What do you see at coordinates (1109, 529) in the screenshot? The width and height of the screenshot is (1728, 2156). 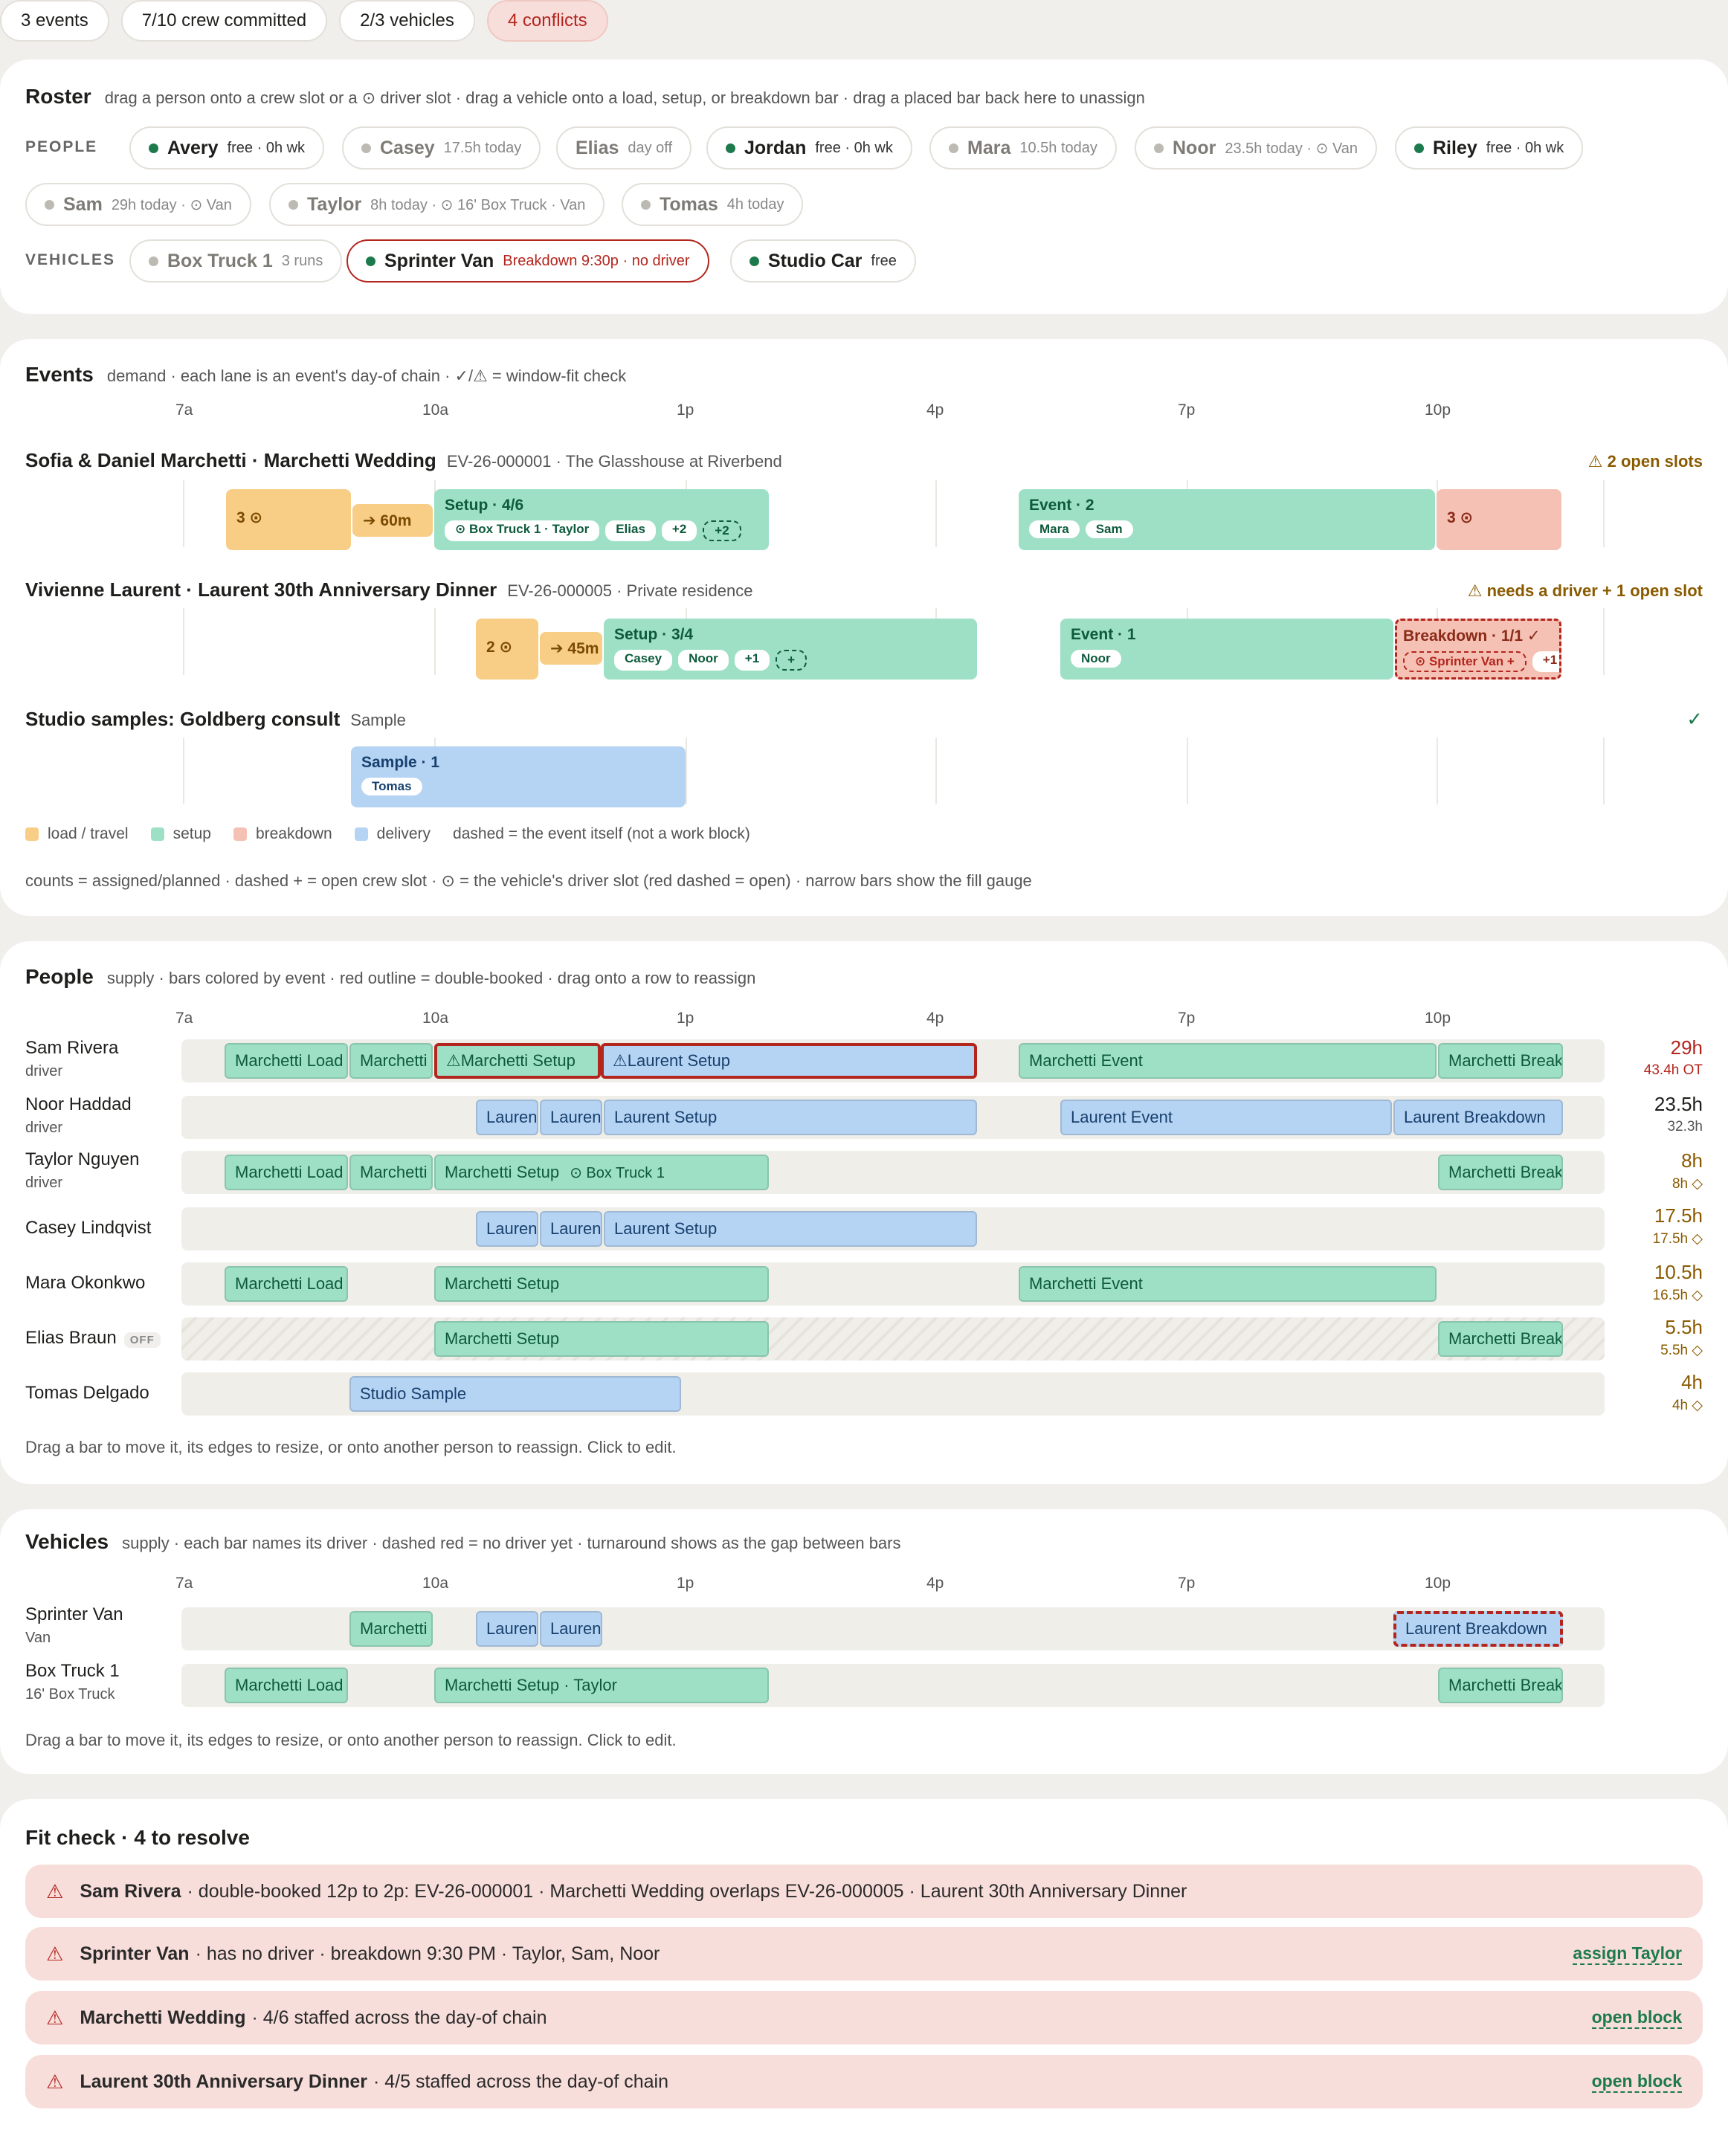 I see `crew-tag: Sam` at bounding box center [1109, 529].